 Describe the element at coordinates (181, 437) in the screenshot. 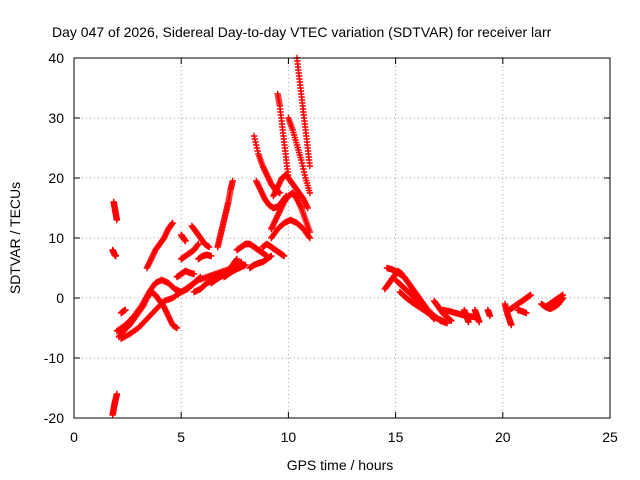

I see `x-tick-label: 5` at that location.